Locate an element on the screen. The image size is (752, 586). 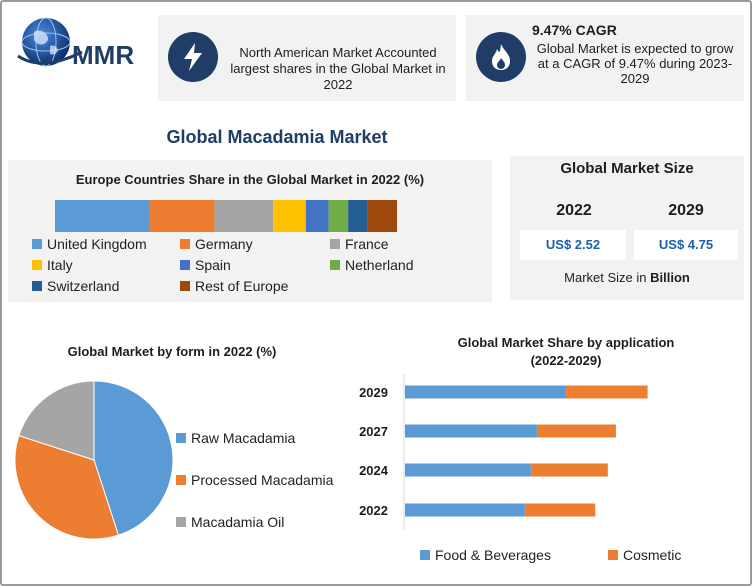
europe-segment-netherland is located at coordinates (338, 216).